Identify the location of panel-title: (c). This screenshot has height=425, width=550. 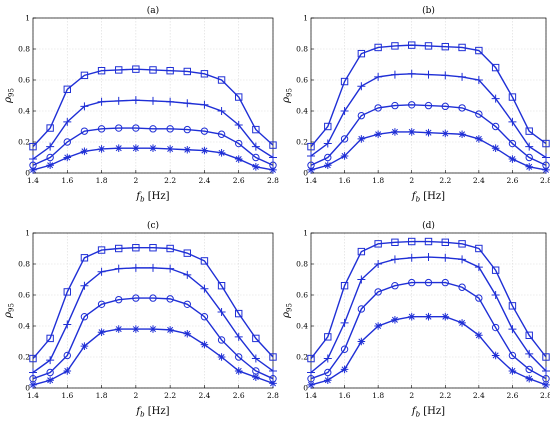
(153, 225).